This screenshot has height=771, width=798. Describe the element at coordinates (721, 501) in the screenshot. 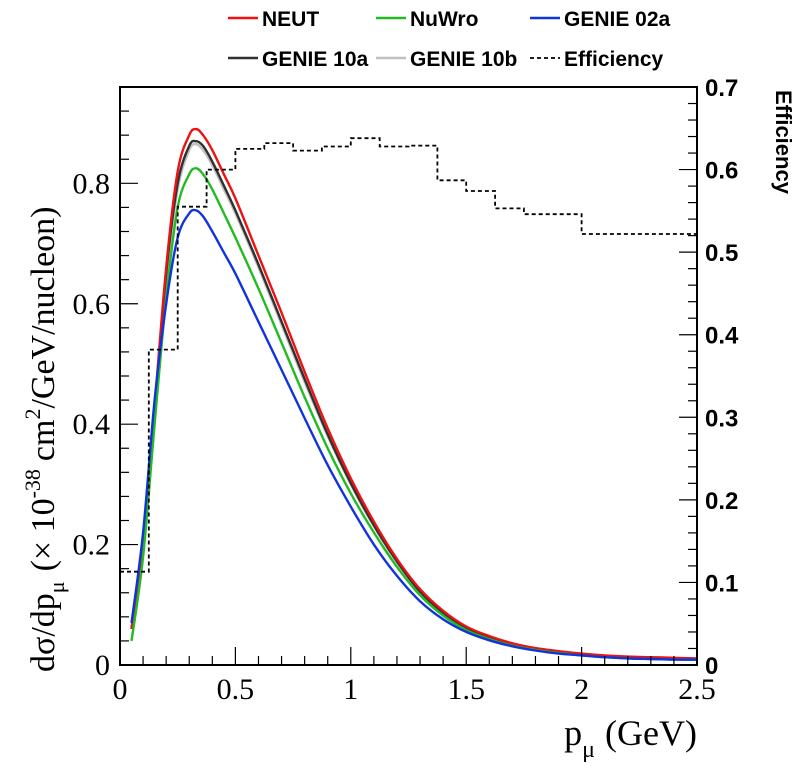

I see `y-right-tick-label: 0.2` at that location.